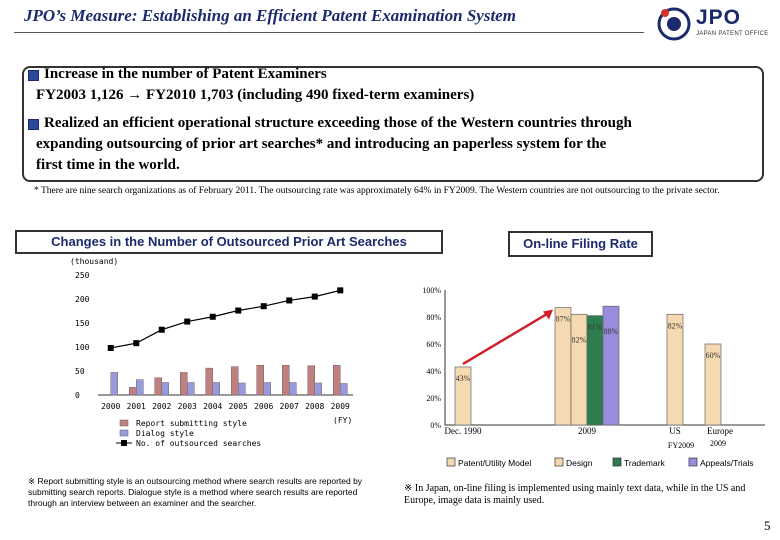 The image size is (780, 540). What do you see at coordinates (595, 327) in the screenshot?
I see `data-label: 81%` at bounding box center [595, 327].